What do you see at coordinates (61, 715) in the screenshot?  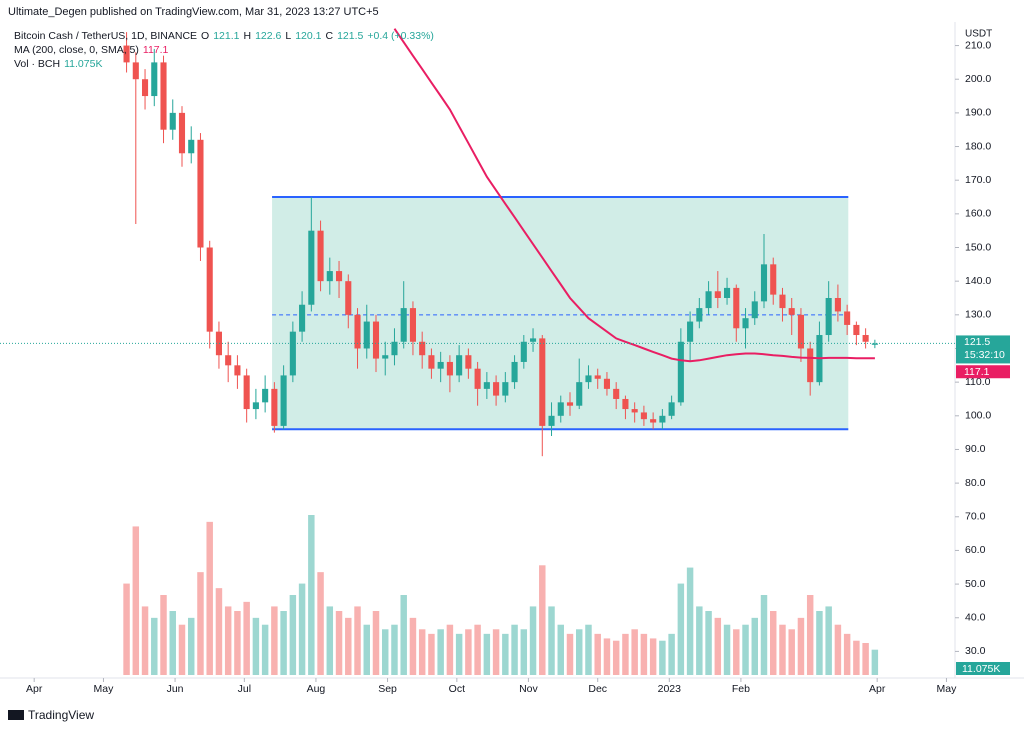 I see `footer: TradingView` at bounding box center [61, 715].